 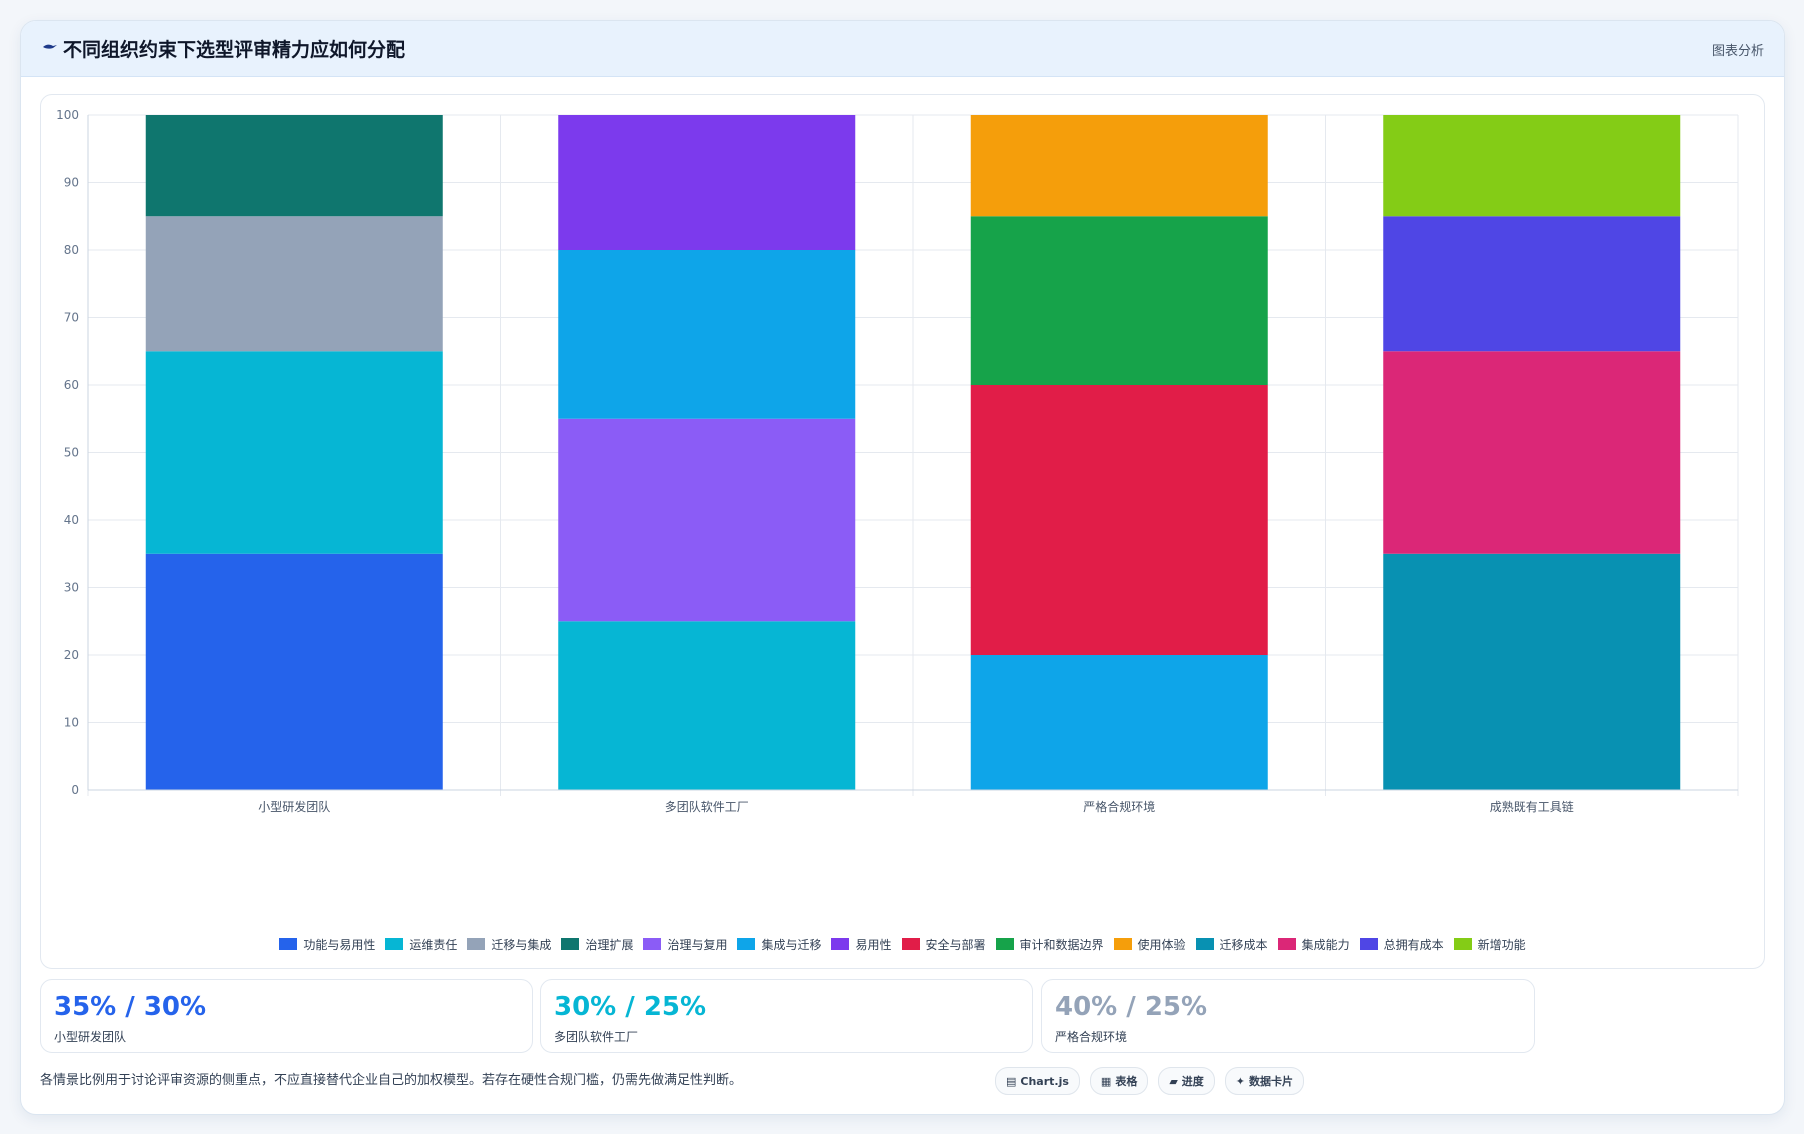 What do you see at coordinates (286, 1016) in the screenshot?
I see `stat-card-1: 35% / 30% 小型研发团队` at bounding box center [286, 1016].